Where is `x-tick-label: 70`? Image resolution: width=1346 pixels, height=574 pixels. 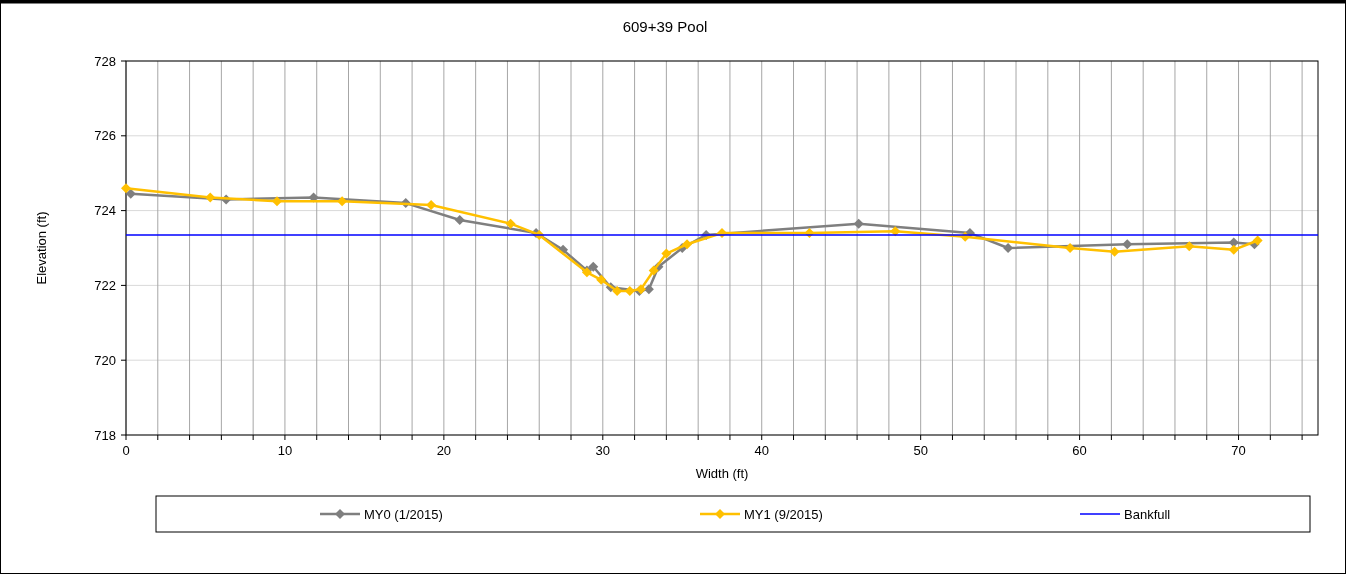 x-tick-label: 70 is located at coordinates (1238, 450).